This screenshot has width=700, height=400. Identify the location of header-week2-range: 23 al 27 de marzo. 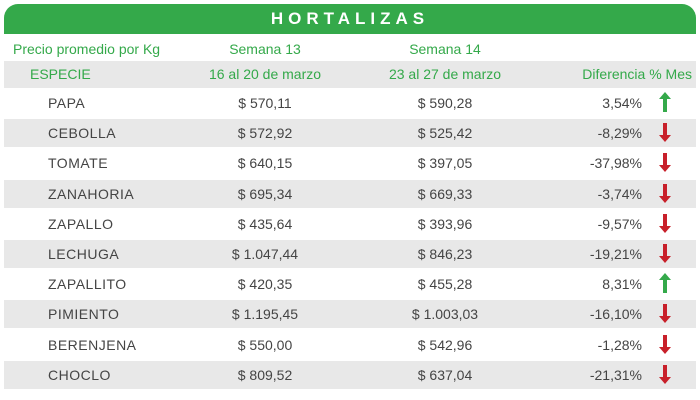
(445, 74).